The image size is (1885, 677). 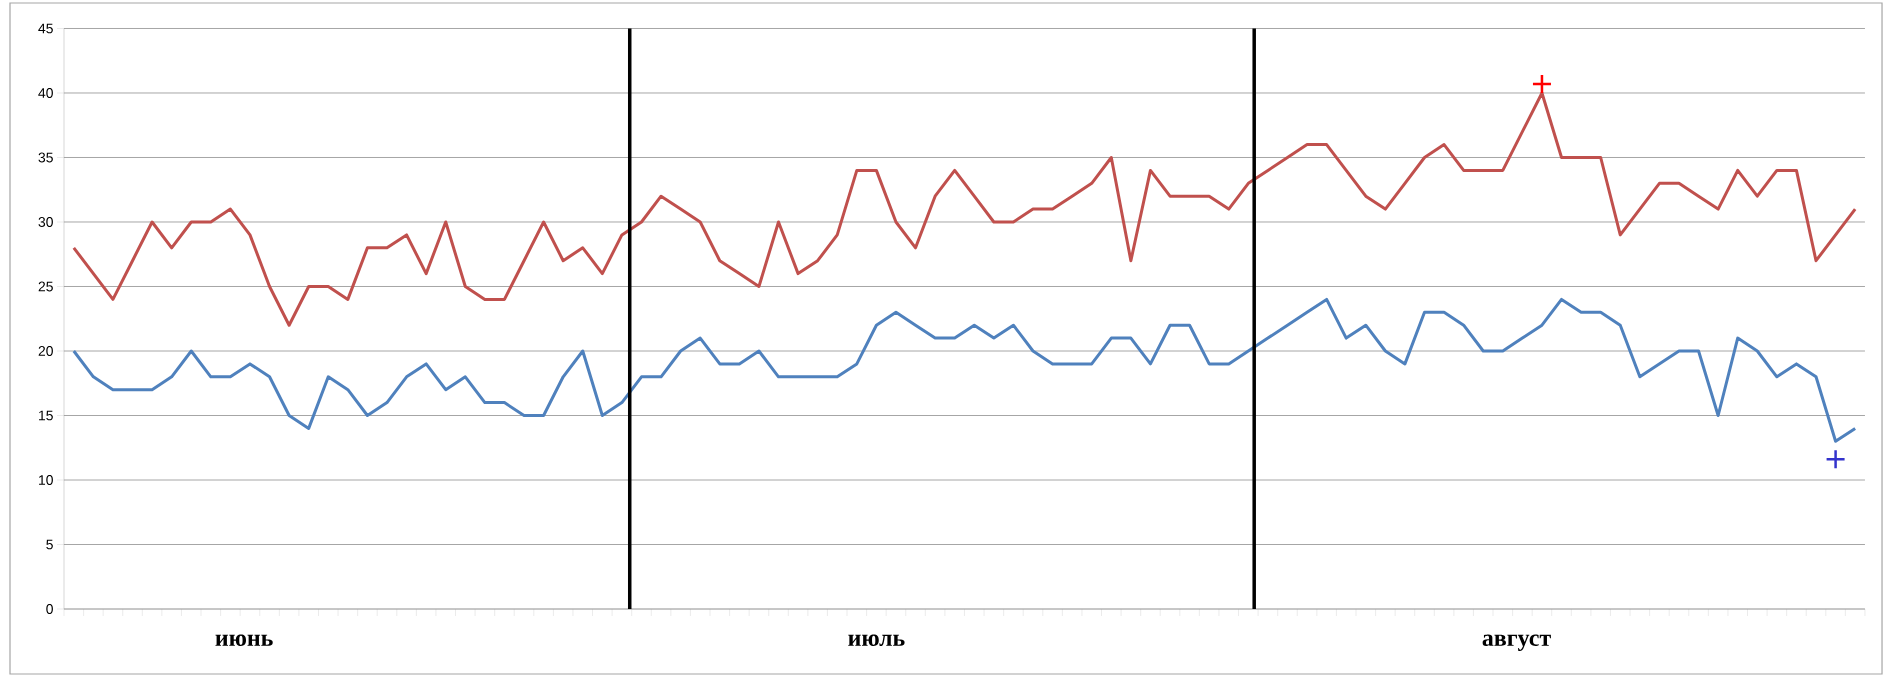 I want to click on y-tick-label: 15, so click(x=46, y=415).